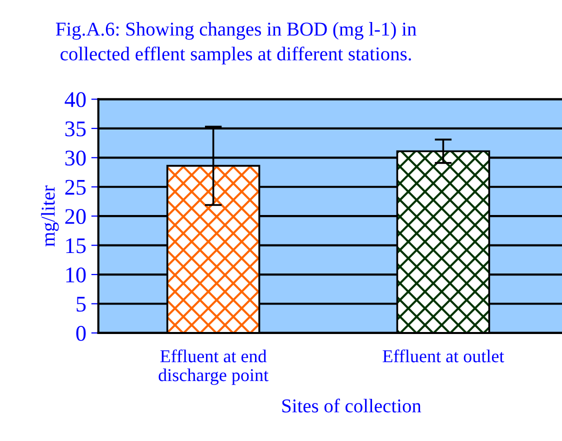 The image size is (562, 441). I want to click on y-tick-label: 10, so click(76, 274).